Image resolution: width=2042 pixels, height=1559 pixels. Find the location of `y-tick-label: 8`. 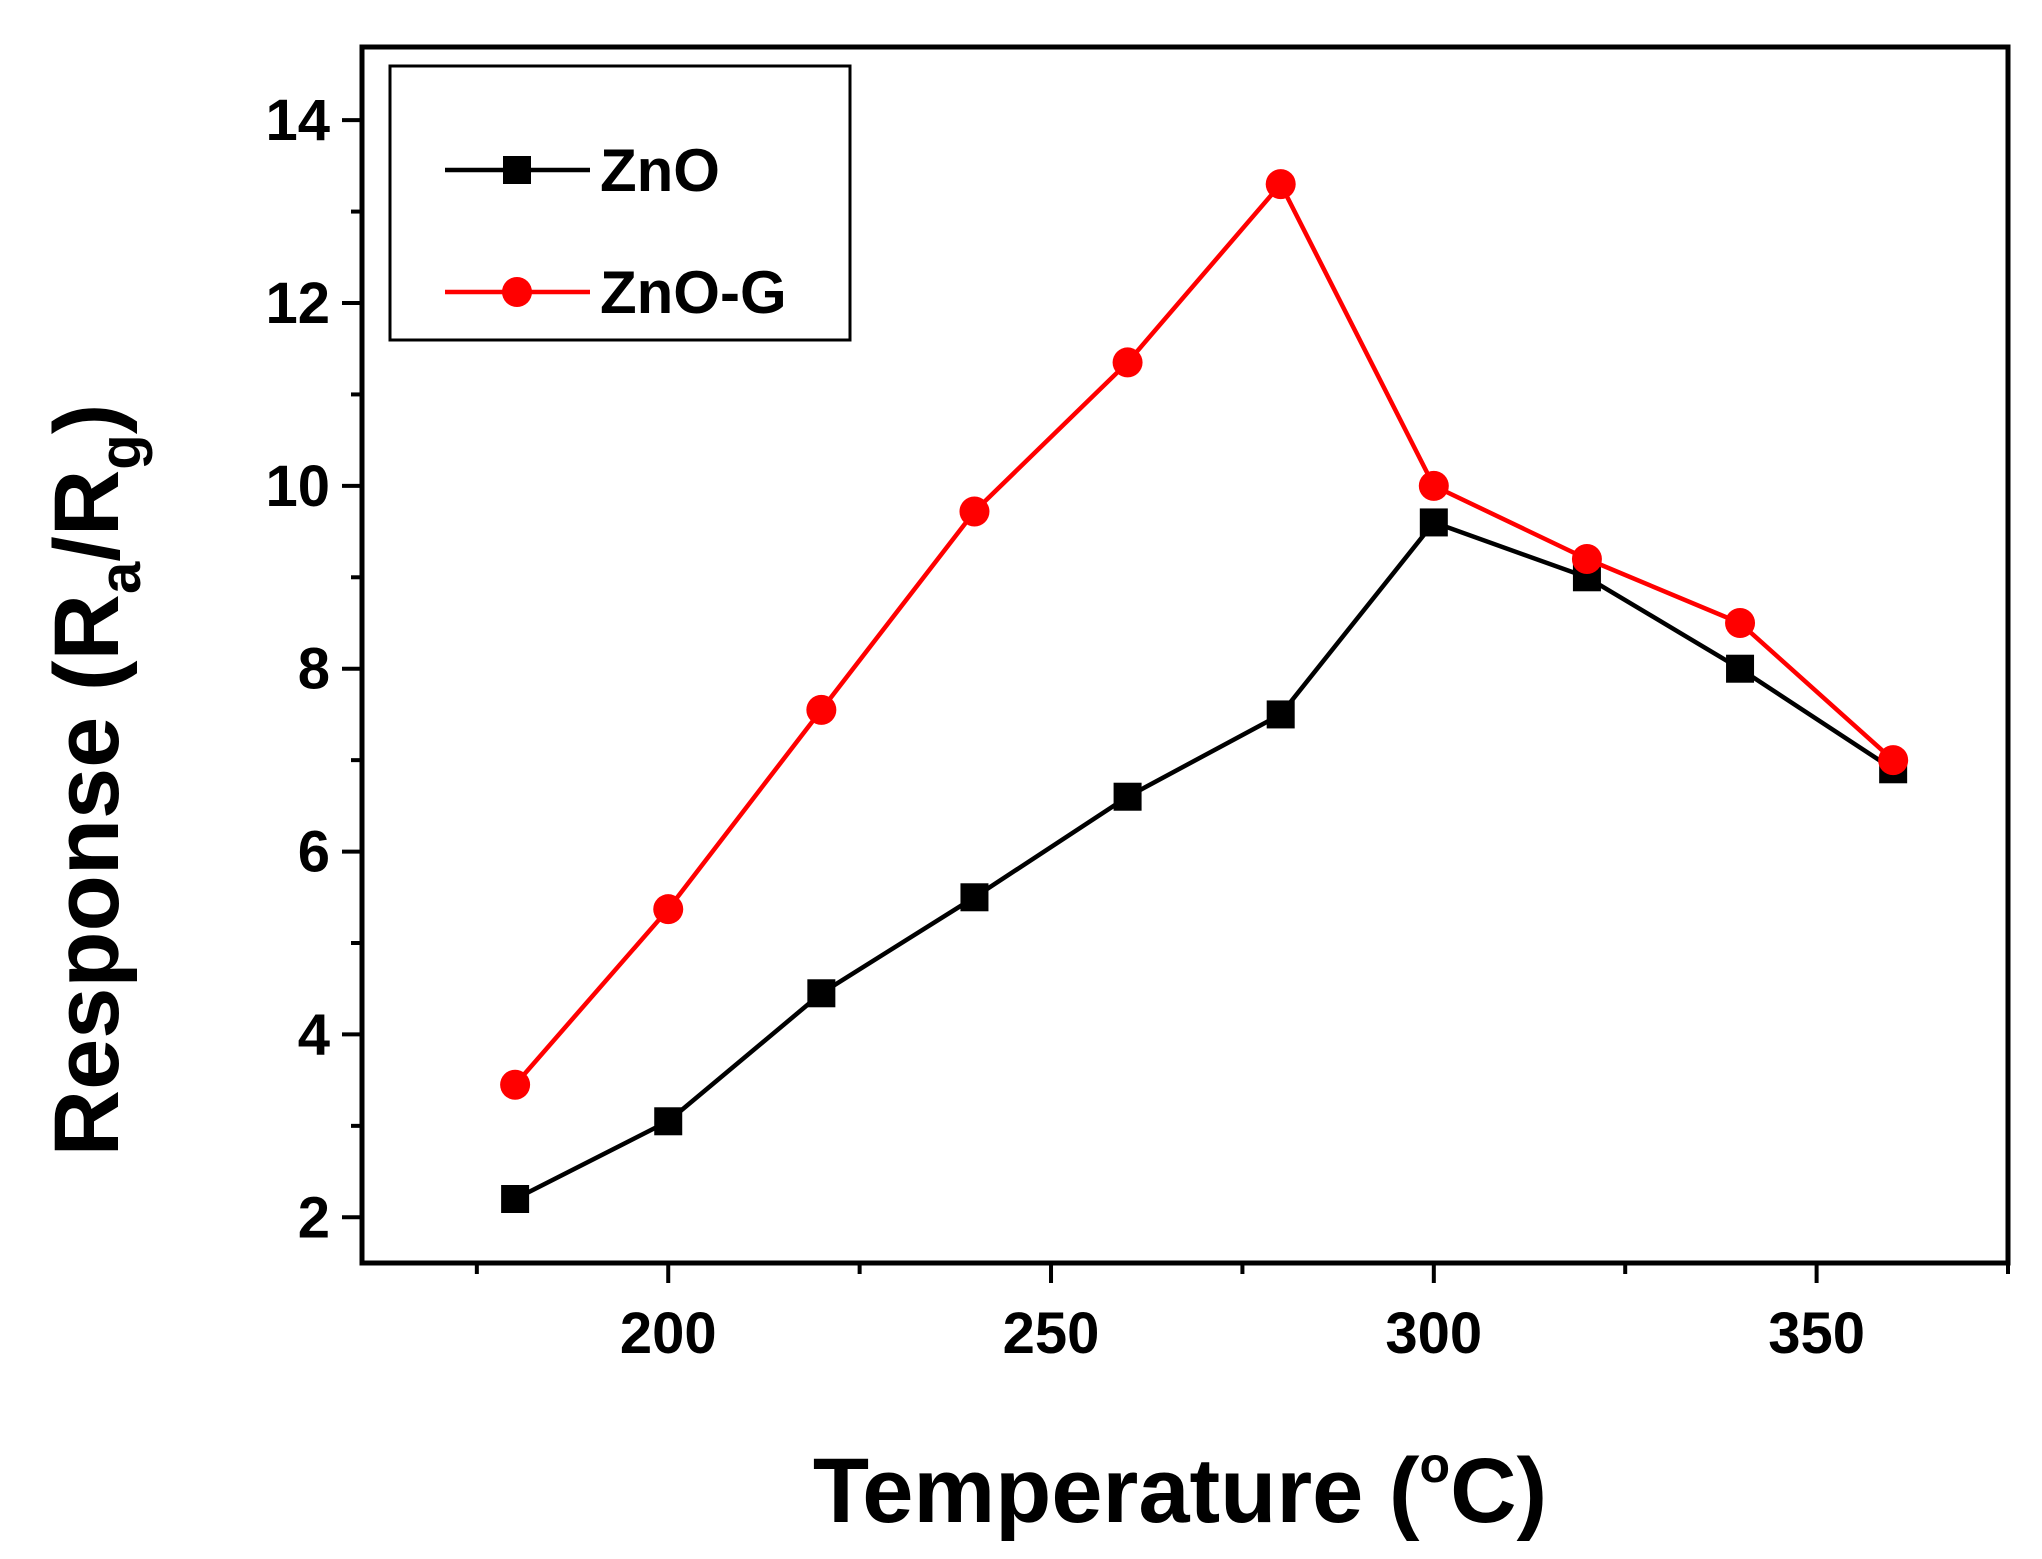

y-tick-label: 8 is located at coordinates (314, 669).